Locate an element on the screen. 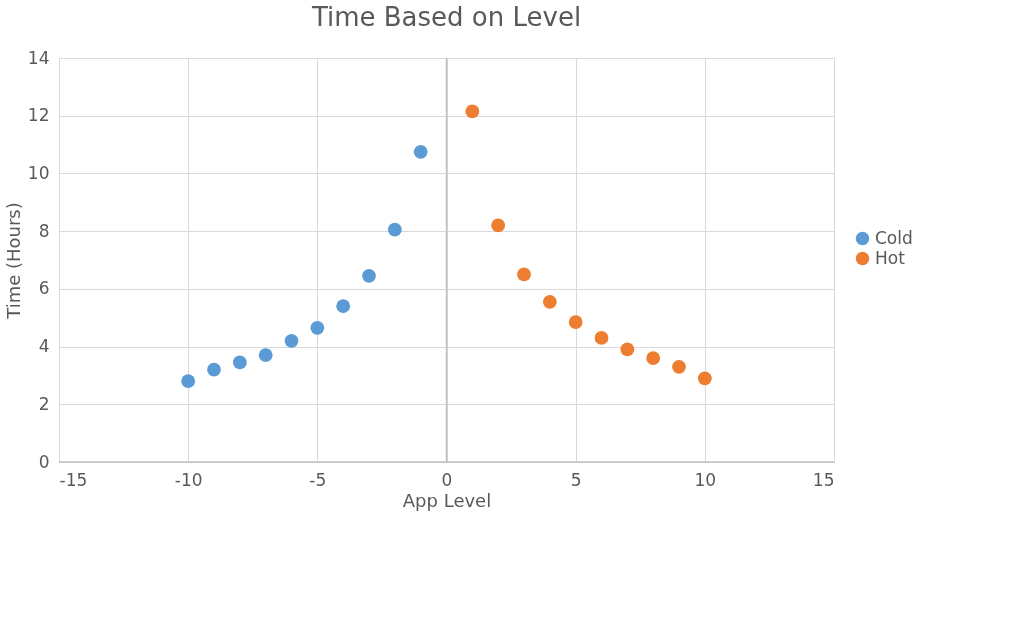  y-axis-title: Time (Hours) is located at coordinates (13, 261).